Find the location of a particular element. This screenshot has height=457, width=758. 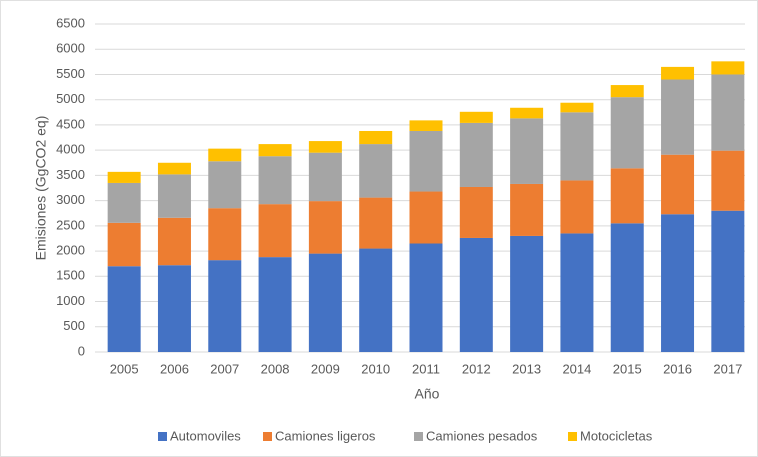

legend-label: Motocicletas is located at coordinates (616, 435).